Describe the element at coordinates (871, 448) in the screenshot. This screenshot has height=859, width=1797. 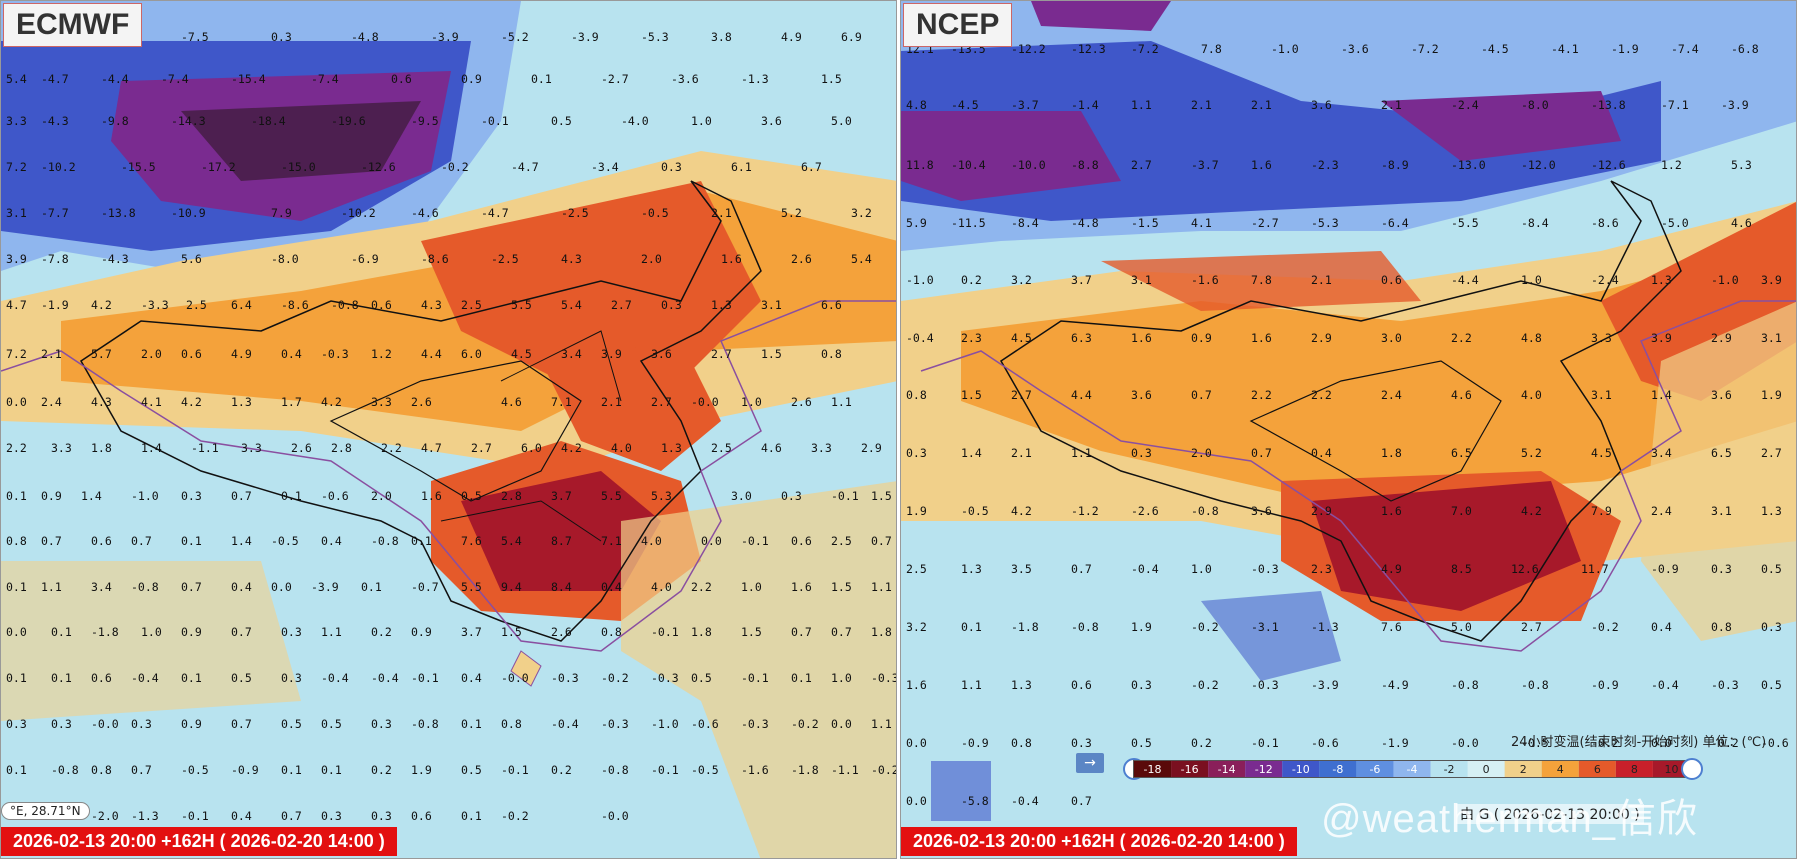
I see `svg-text: 2.9` at that location.